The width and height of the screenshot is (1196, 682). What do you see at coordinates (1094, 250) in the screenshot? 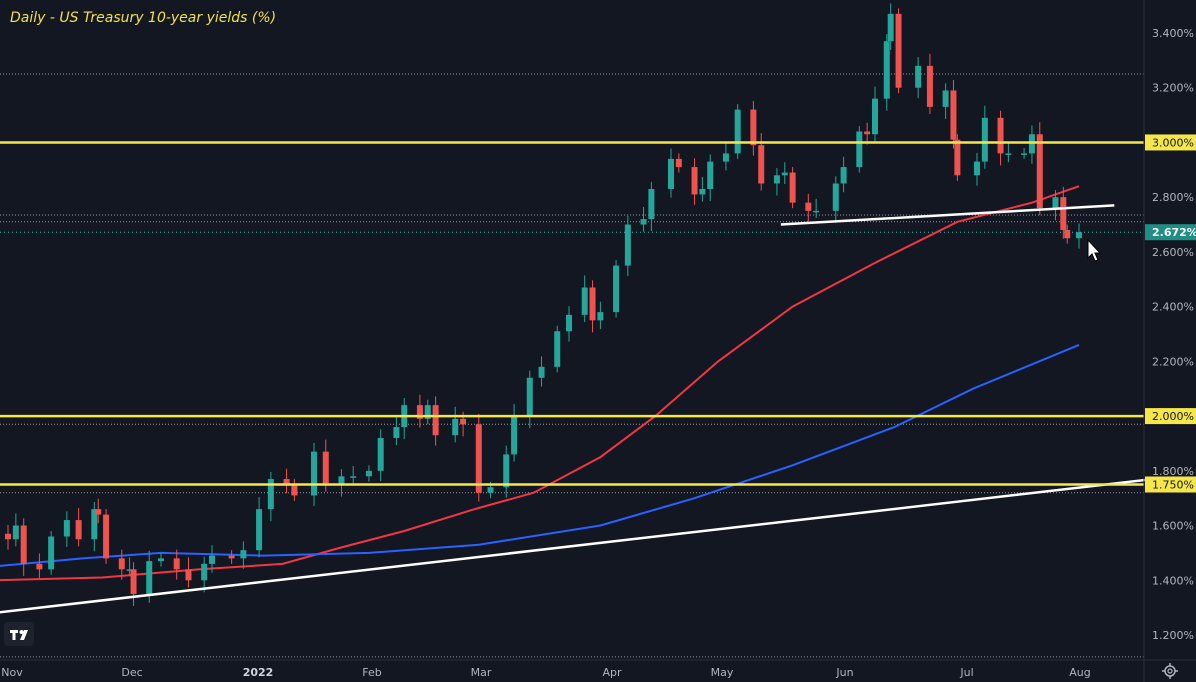
I see `mouse-cursor-icon` at bounding box center [1094, 250].